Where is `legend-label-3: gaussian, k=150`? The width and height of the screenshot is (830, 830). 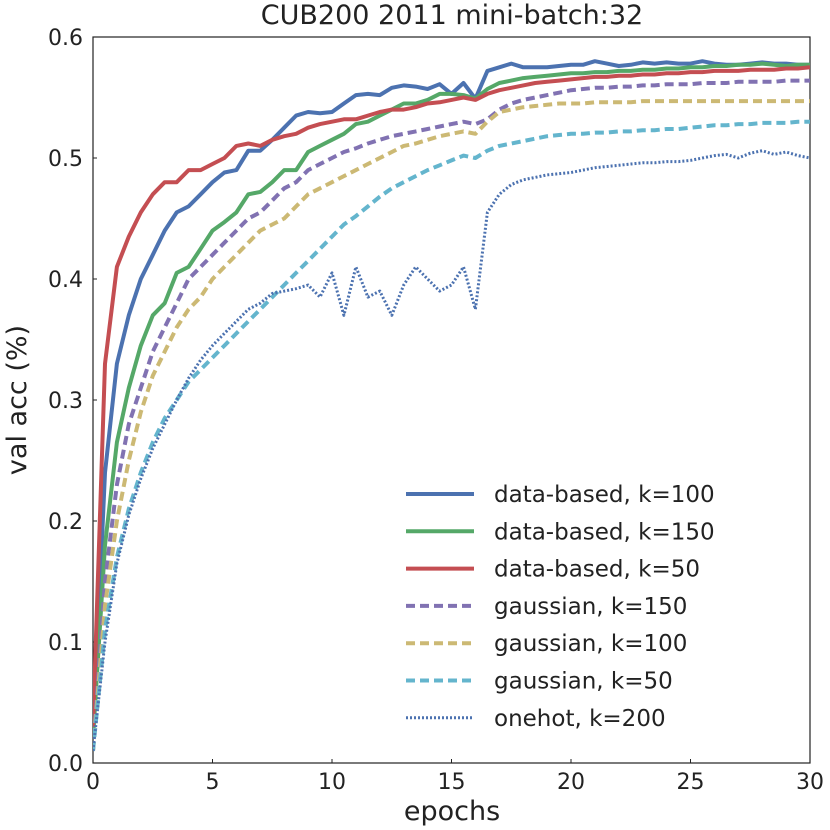
legend-label-3: gaussian, k=150 is located at coordinates (590, 607).